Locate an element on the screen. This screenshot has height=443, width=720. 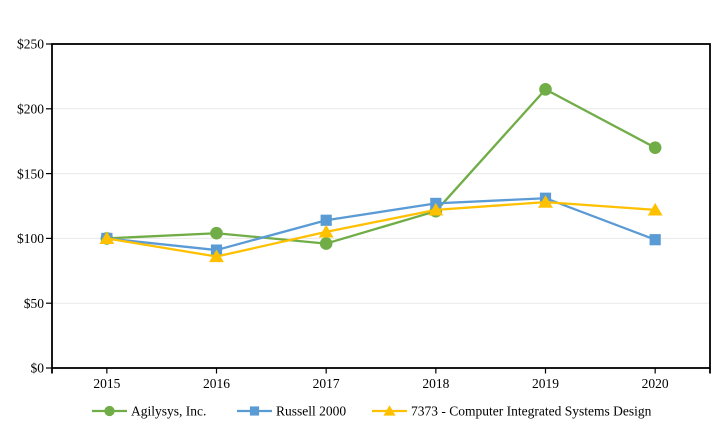
x-axis-label: 2017 is located at coordinates (326, 383).